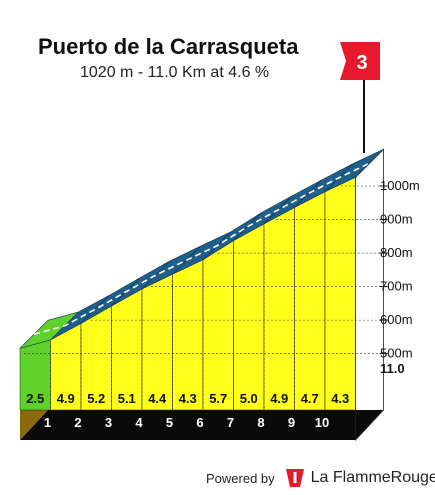  What do you see at coordinates (396, 319) in the screenshot?
I see `elevation-tick-label: 600m` at bounding box center [396, 319].